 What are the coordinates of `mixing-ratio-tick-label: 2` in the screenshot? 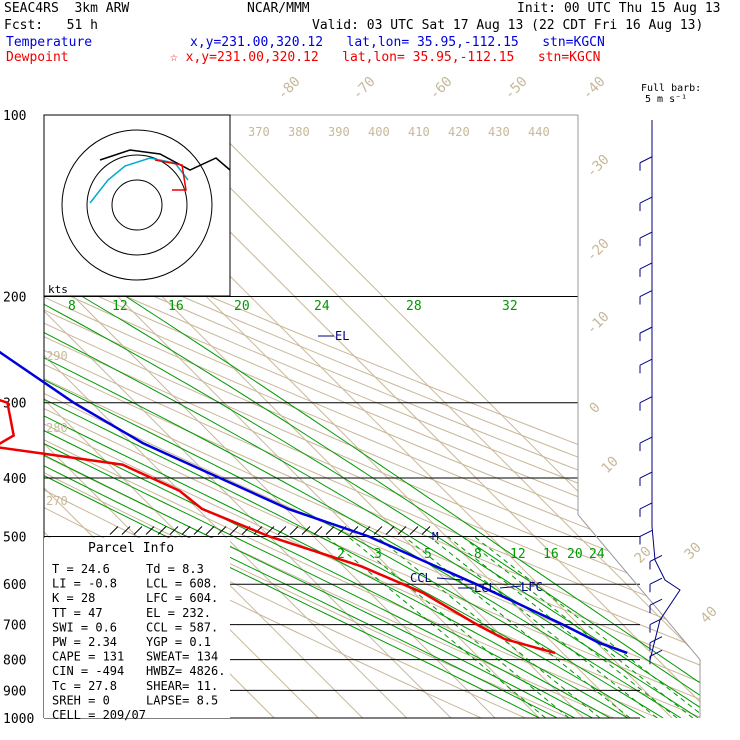 It's located at (341, 554).